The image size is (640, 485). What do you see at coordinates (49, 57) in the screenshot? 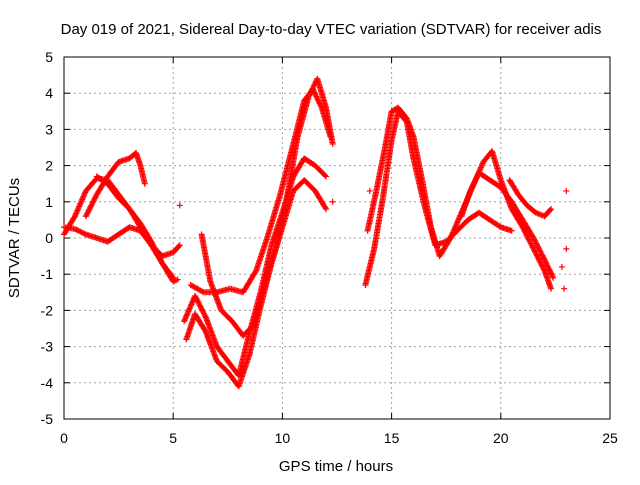
I see `y-tick-label: 5` at bounding box center [49, 57].